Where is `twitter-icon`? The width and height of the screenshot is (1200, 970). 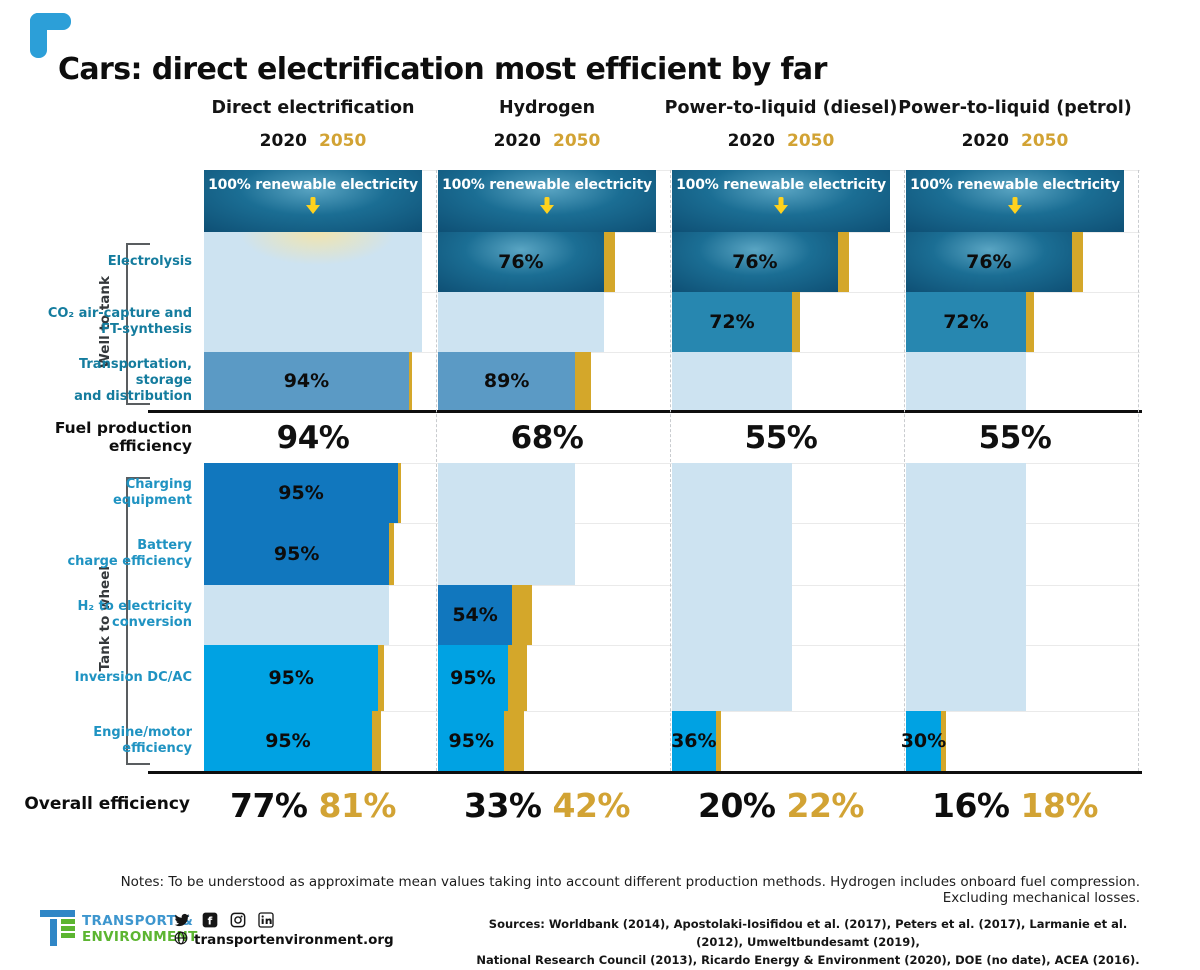
twitter-icon is located at coordinates (182, 922).